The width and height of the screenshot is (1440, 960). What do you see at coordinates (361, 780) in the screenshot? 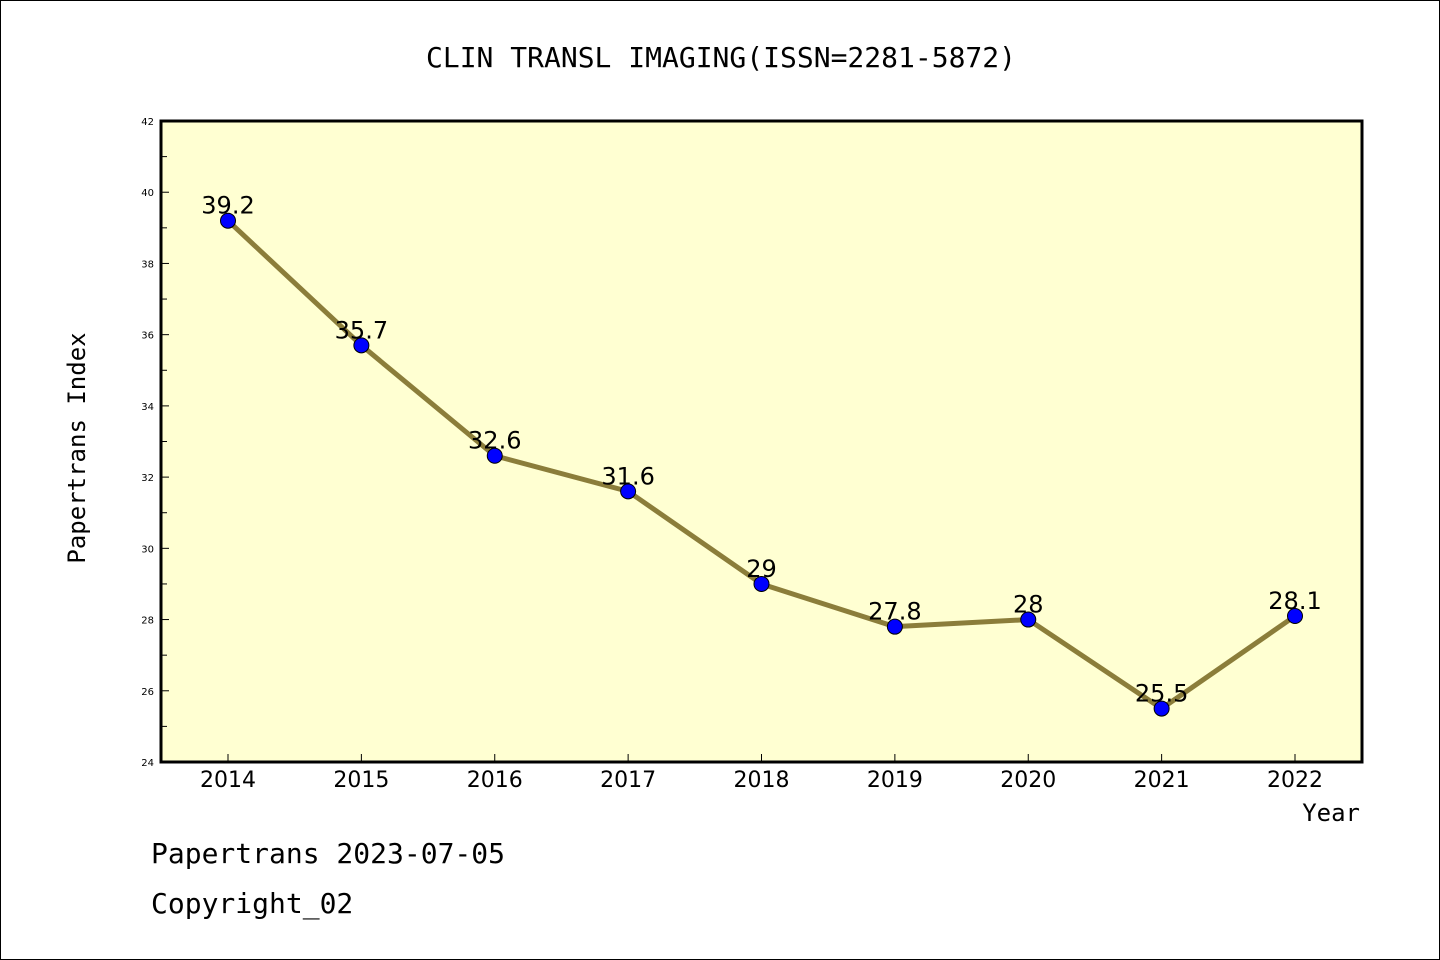
I see `x-tick-label: 2015` at bounding box center [361, 780].